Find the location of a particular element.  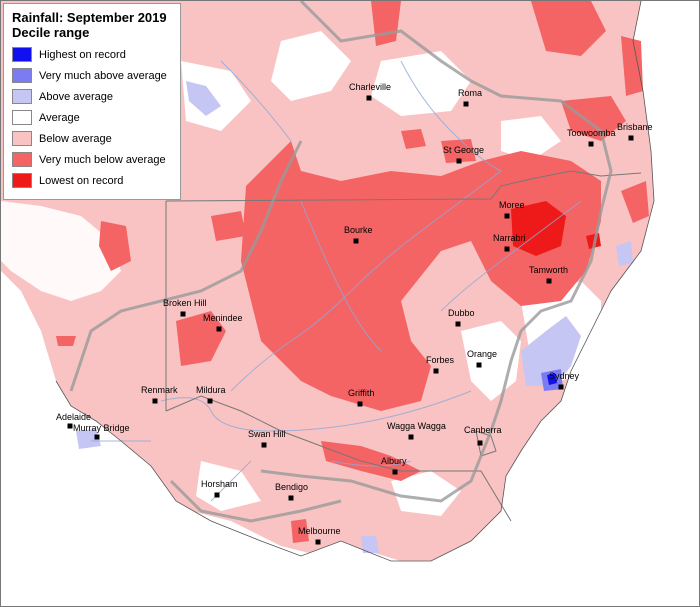

highest-on-record-regions is located at coordinates (552, 379).